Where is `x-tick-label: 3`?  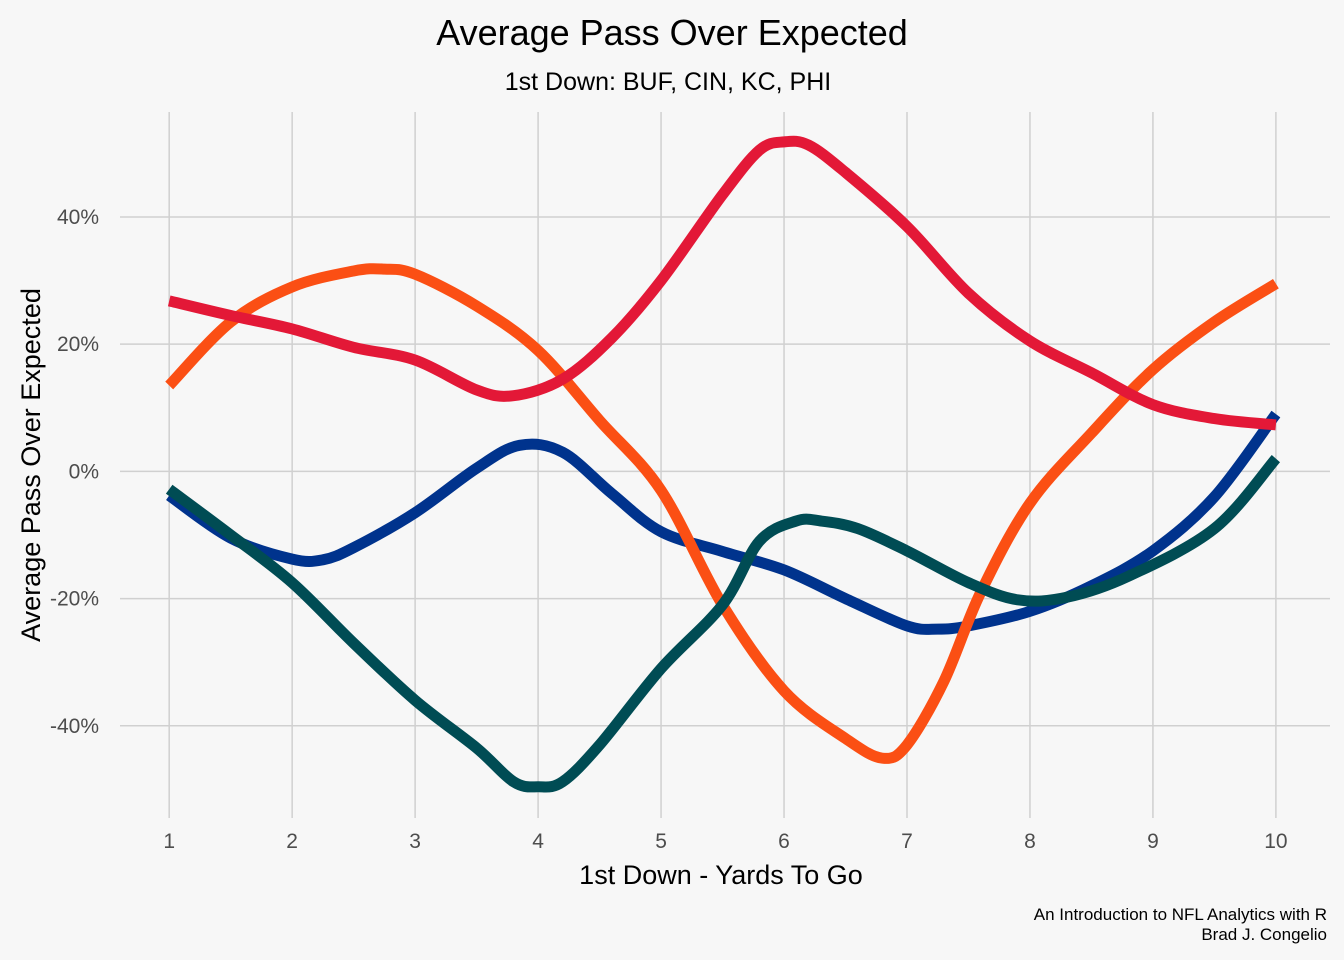 x-tick-label: 3 is located at coordinates (415, 841).